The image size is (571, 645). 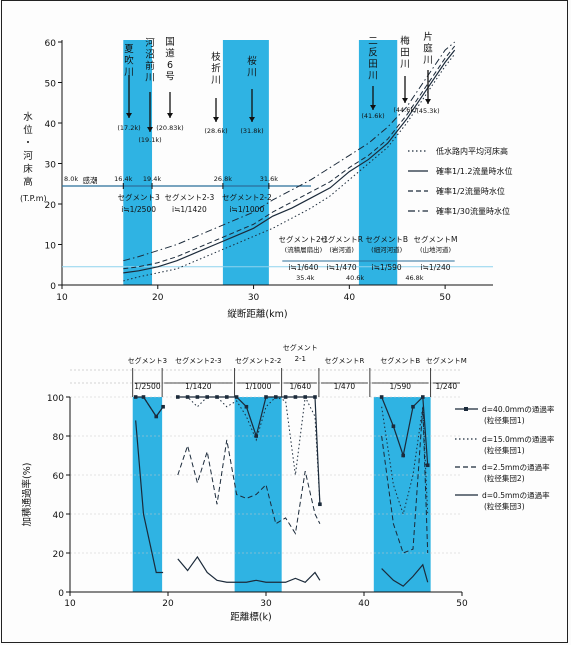 I want to click on km-mark-3: 26.8k, so click(x=223, y=179).